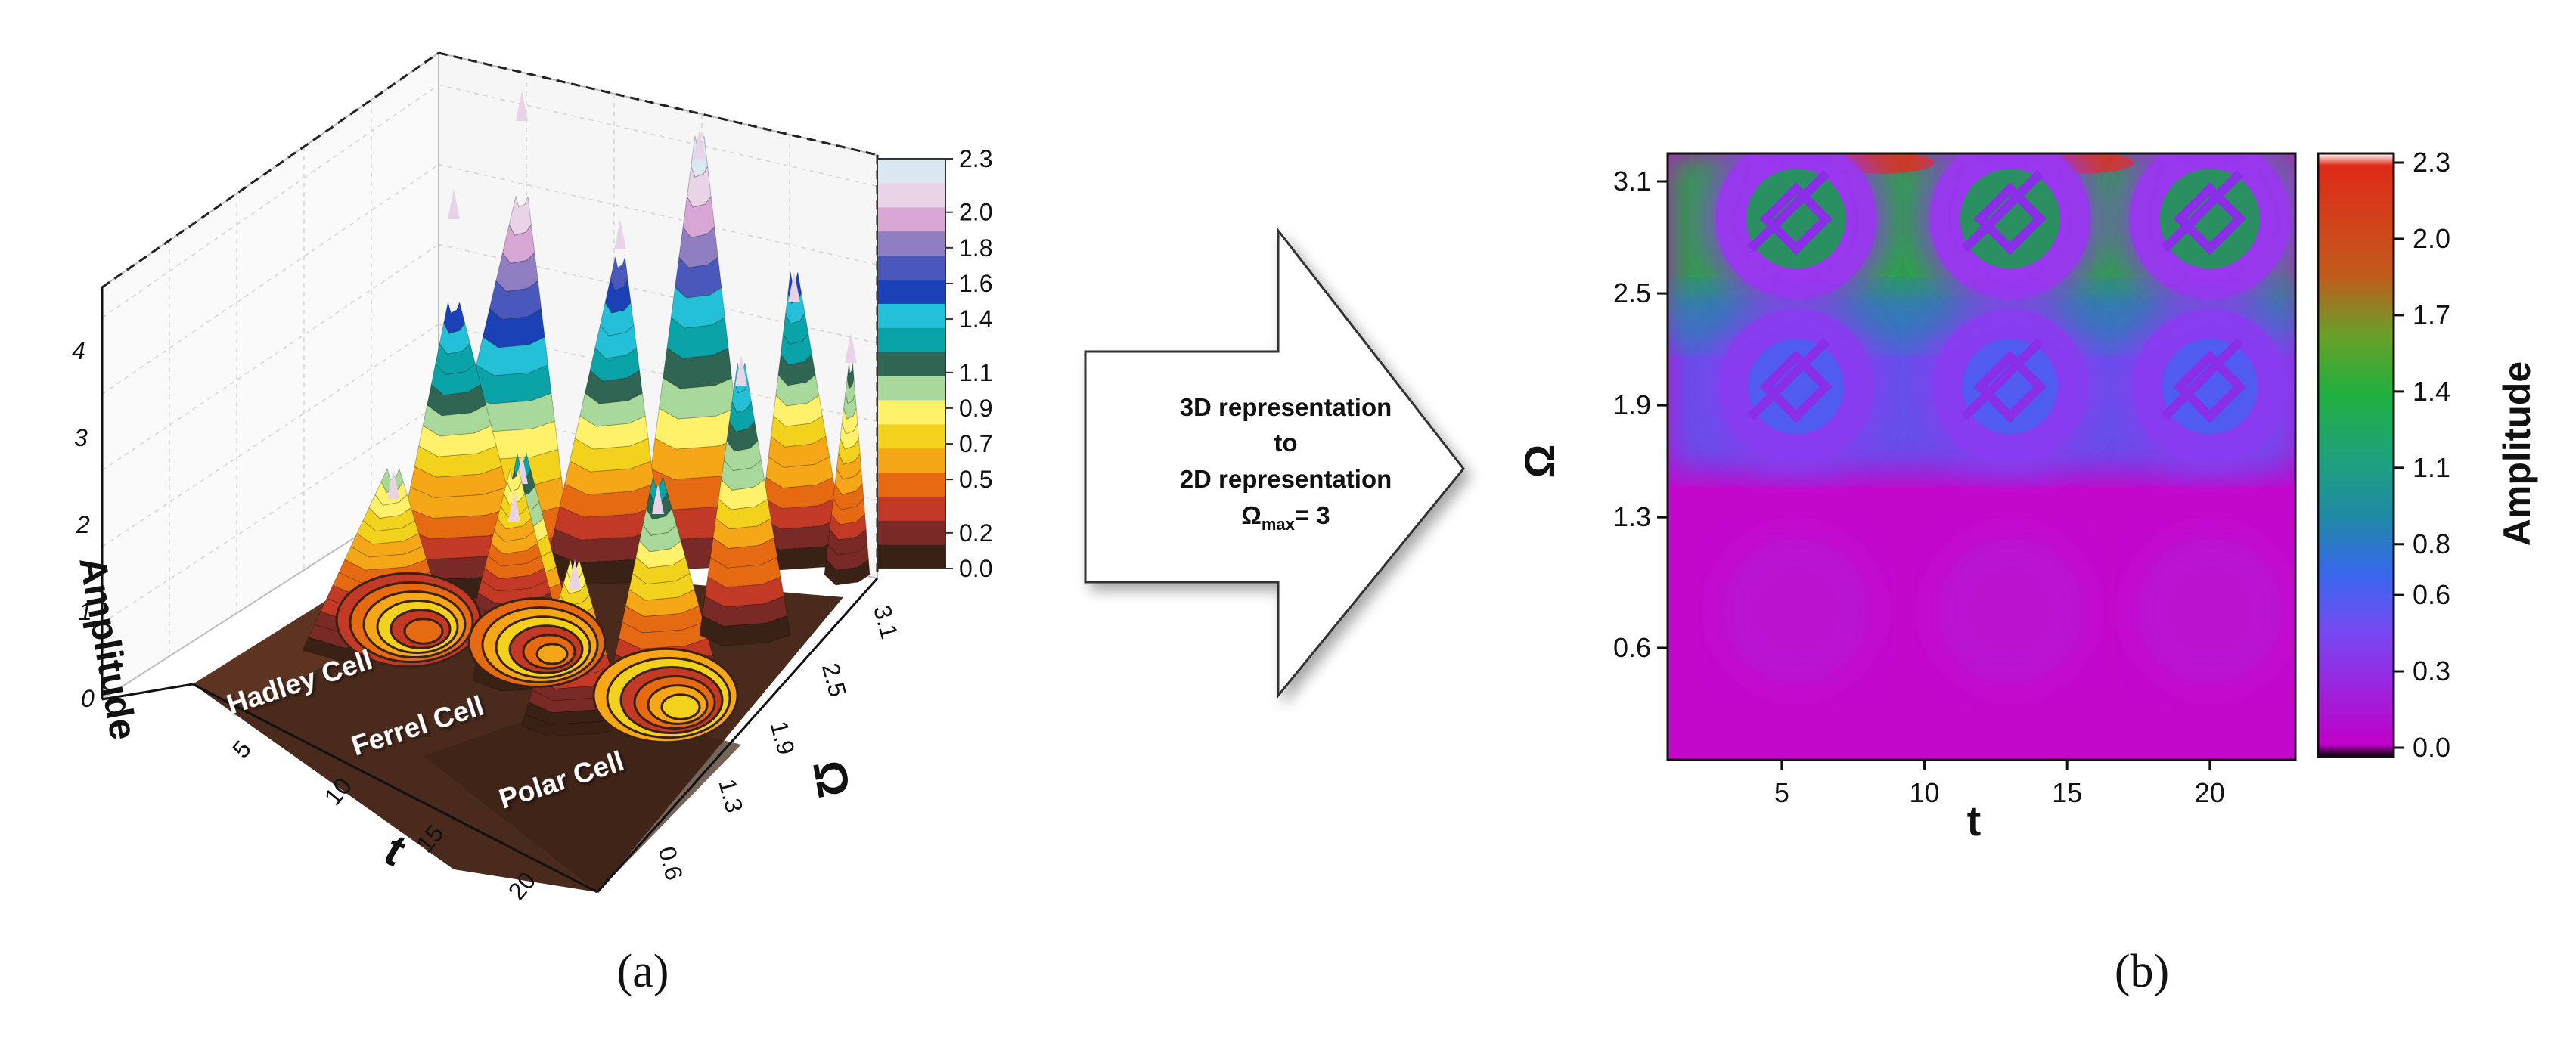 This screenshot has width=2576, height=1038. I want to click on colorbar-b-tick-label: 1.7, so click(2431, 314).